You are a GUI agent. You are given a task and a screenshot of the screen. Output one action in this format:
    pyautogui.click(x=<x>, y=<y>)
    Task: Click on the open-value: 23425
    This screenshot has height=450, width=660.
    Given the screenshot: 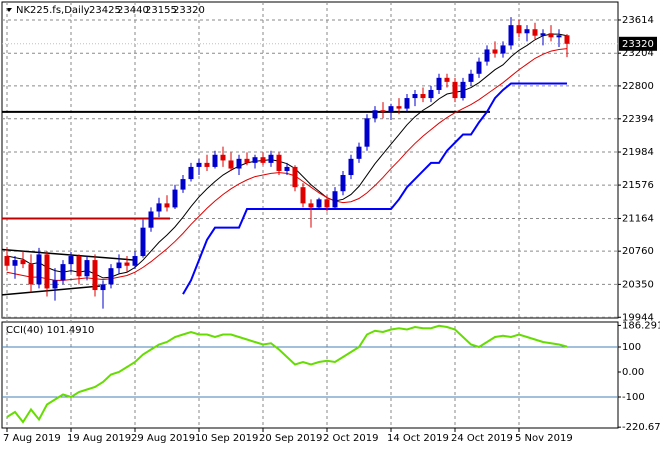 What is the action you would take?
    pyautogui.click(x=105, y=10)
    